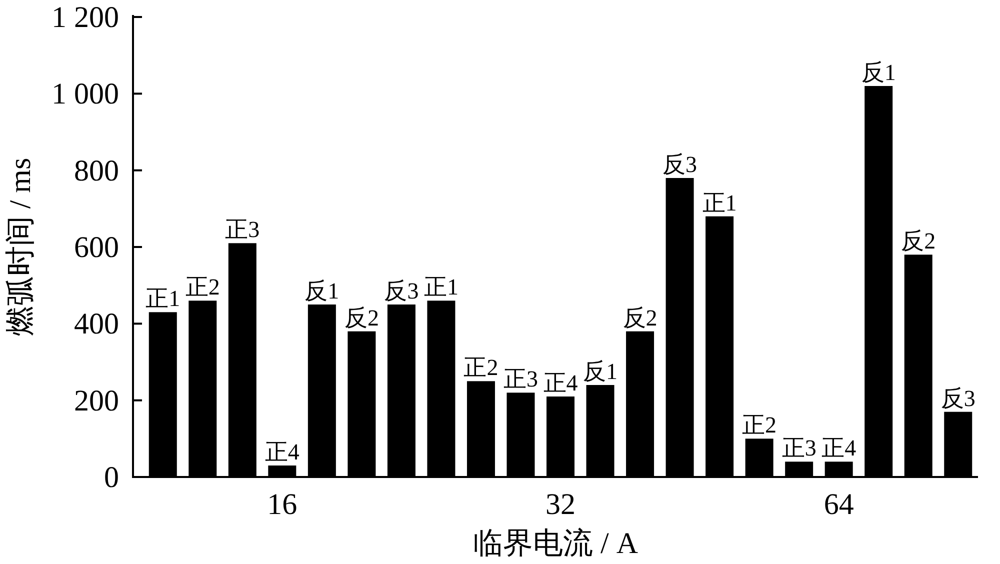 This screenshot has width=1000, height=564. I want to click on x-tick-label: 16, so click(282, 504).